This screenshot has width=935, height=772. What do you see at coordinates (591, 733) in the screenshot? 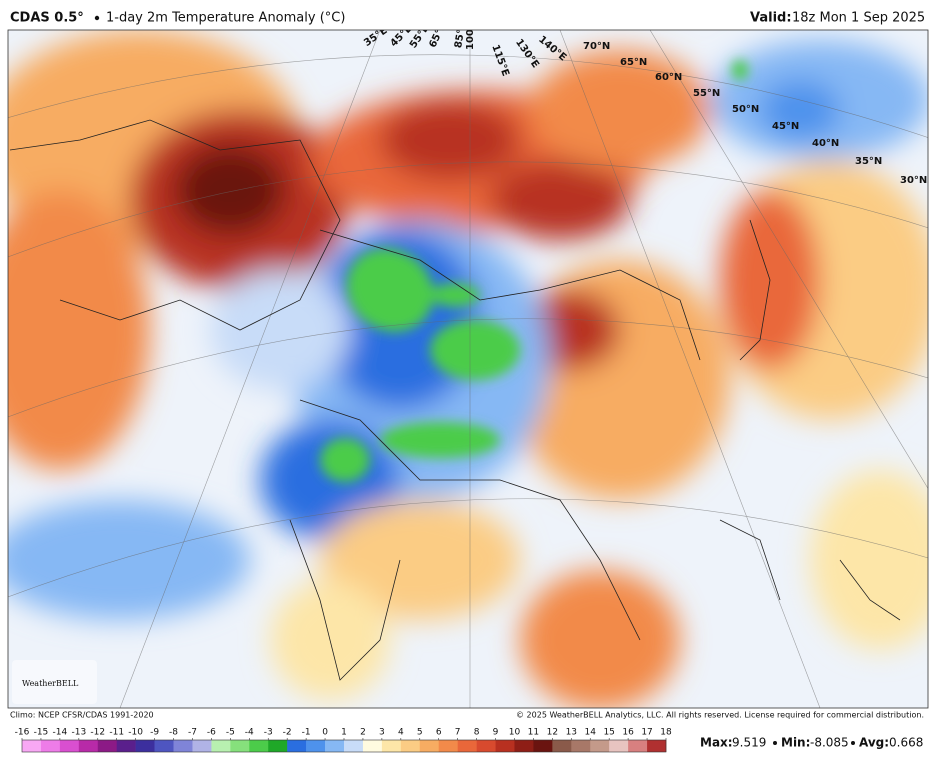
I see `colorbar-tick-label: 14` at bounding box center [591, 733].